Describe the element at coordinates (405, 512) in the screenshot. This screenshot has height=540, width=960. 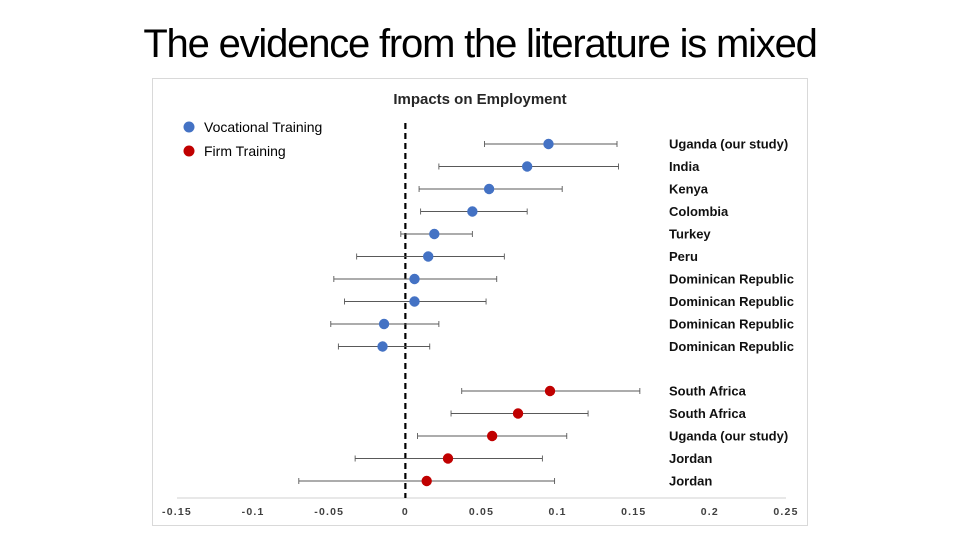
I see `x-tick-label: 0` at that location.